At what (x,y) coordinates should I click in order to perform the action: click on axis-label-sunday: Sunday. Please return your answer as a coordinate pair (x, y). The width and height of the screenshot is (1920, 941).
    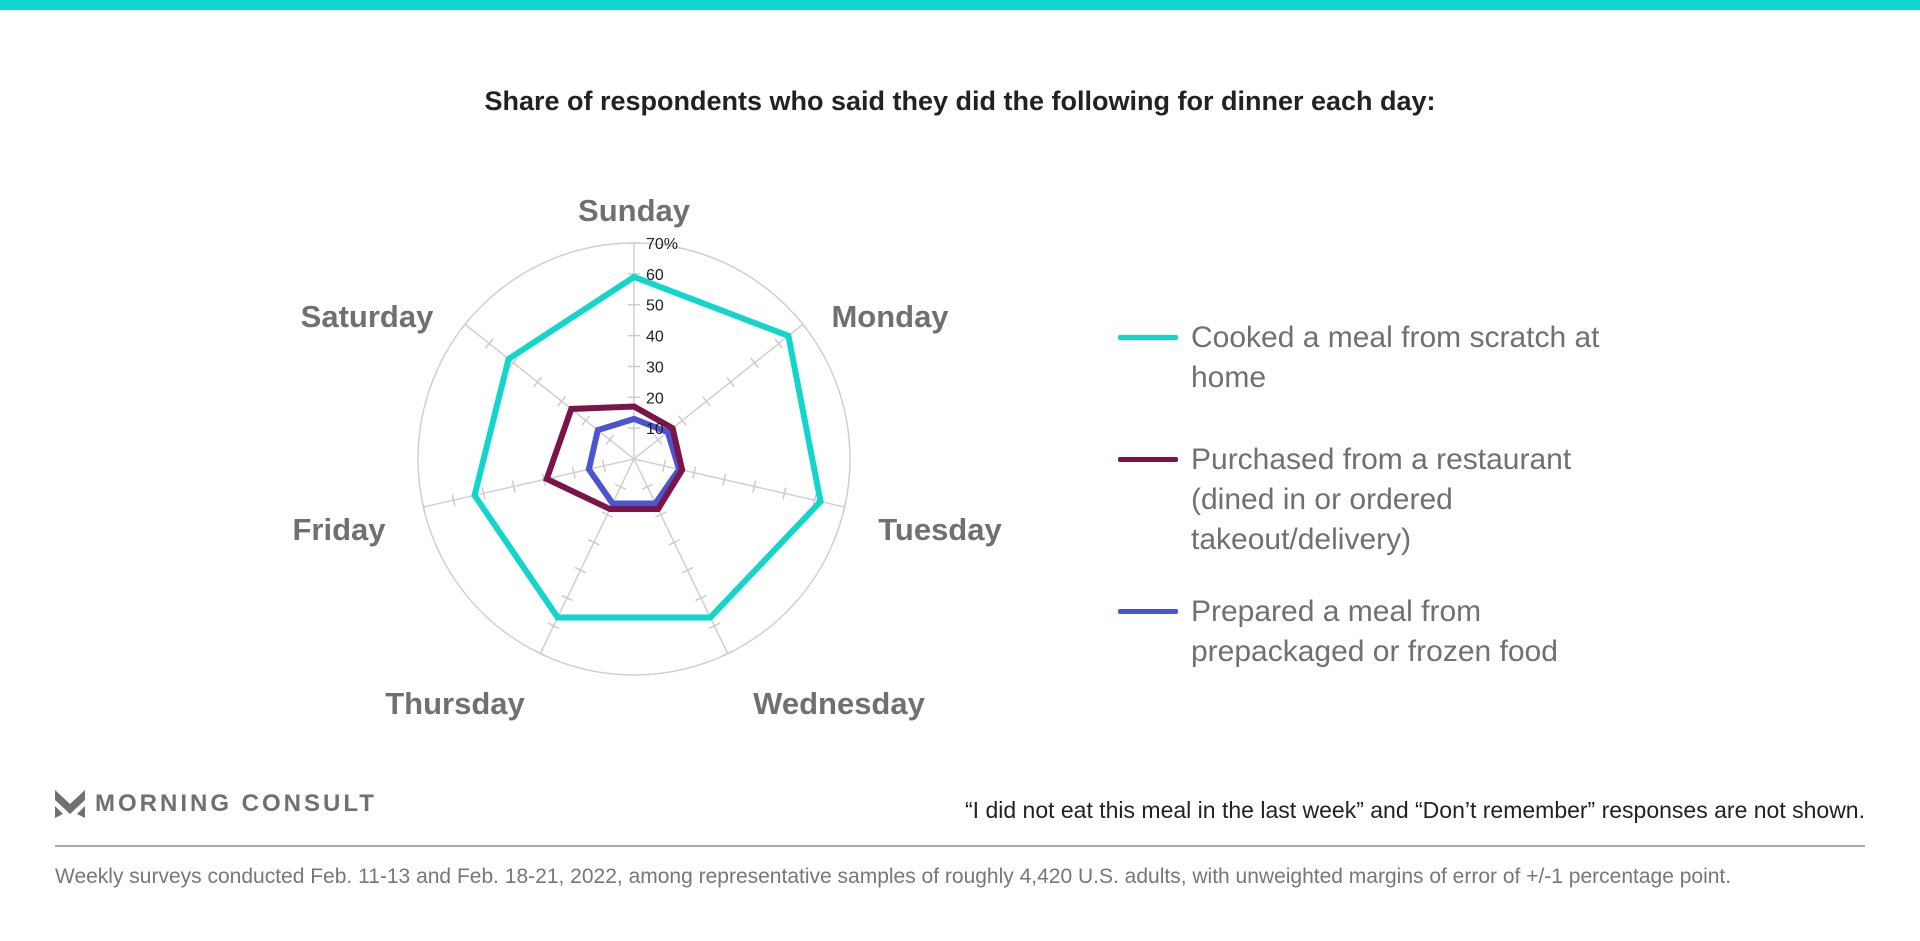
    Looking at the image, I should click on (634, 210).